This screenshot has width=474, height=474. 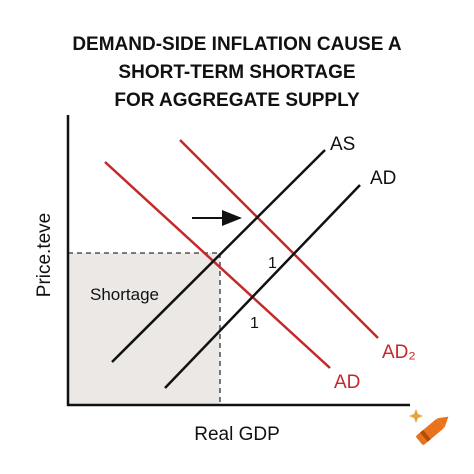 What do you see at coordinates (236, 72) in the screenshot?
I see `title-line: SHORT-TERM SHORTAGE` at bounding box center [236, 72].